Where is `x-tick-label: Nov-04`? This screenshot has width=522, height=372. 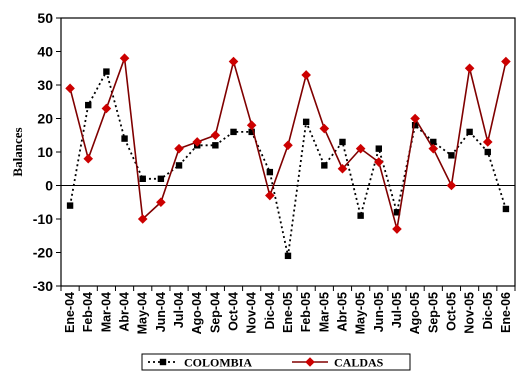 x-tick-label: Nov-04 is located at coordinates (252, 313).